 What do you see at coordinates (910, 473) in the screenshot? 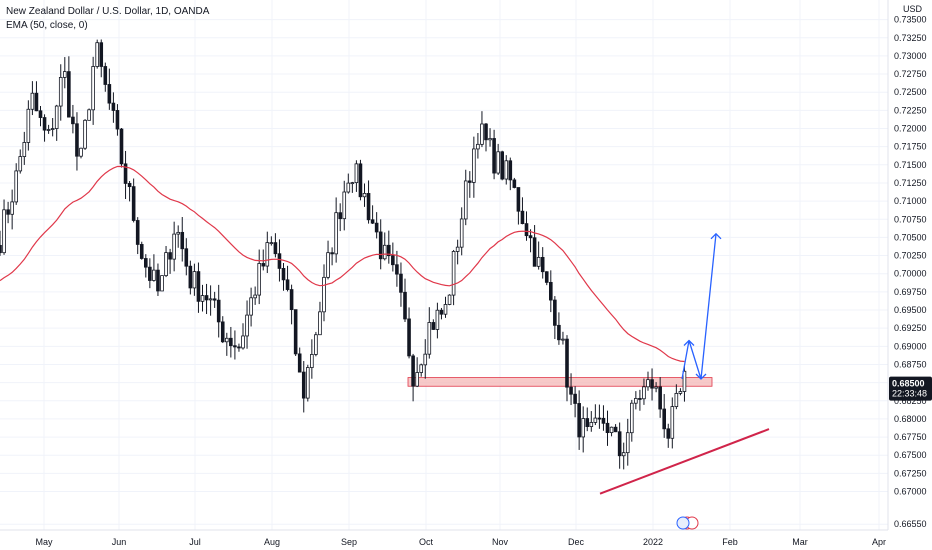
I see `price-tick-label: 0.67250` at bounding box center [910, 473].